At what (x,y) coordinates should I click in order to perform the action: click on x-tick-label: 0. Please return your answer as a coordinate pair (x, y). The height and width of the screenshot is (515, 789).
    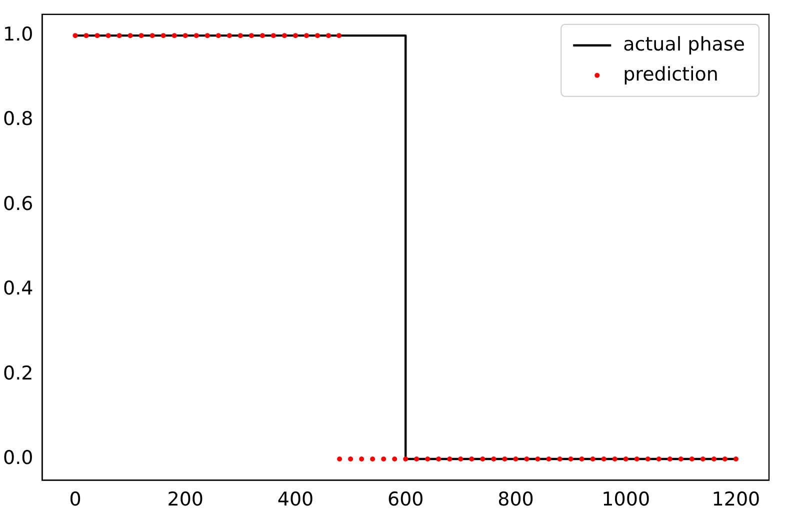
    Looking at the image, I should click on (75, 499).